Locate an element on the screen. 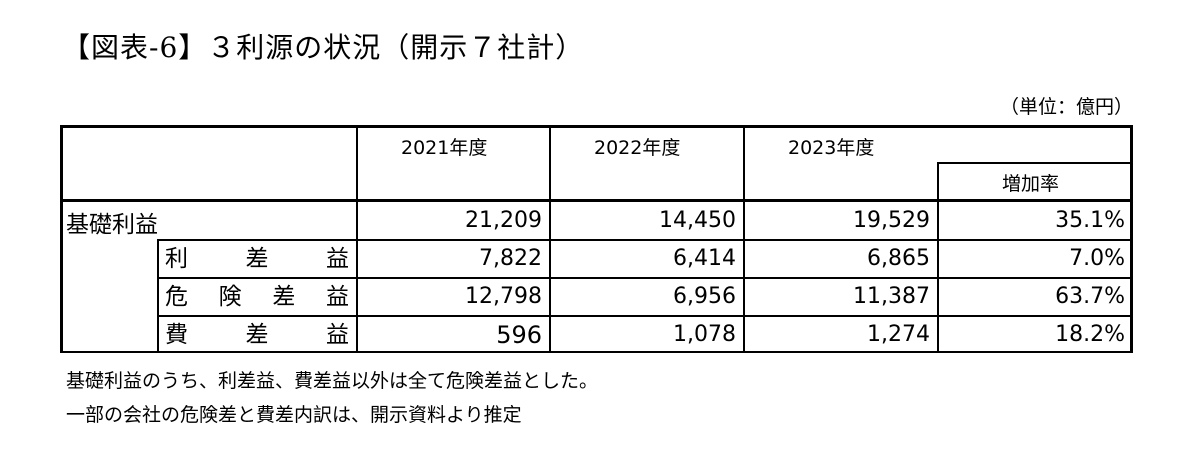 The image size is (1195, 454). rate-header-divider is located at coordinates (1035, 163).